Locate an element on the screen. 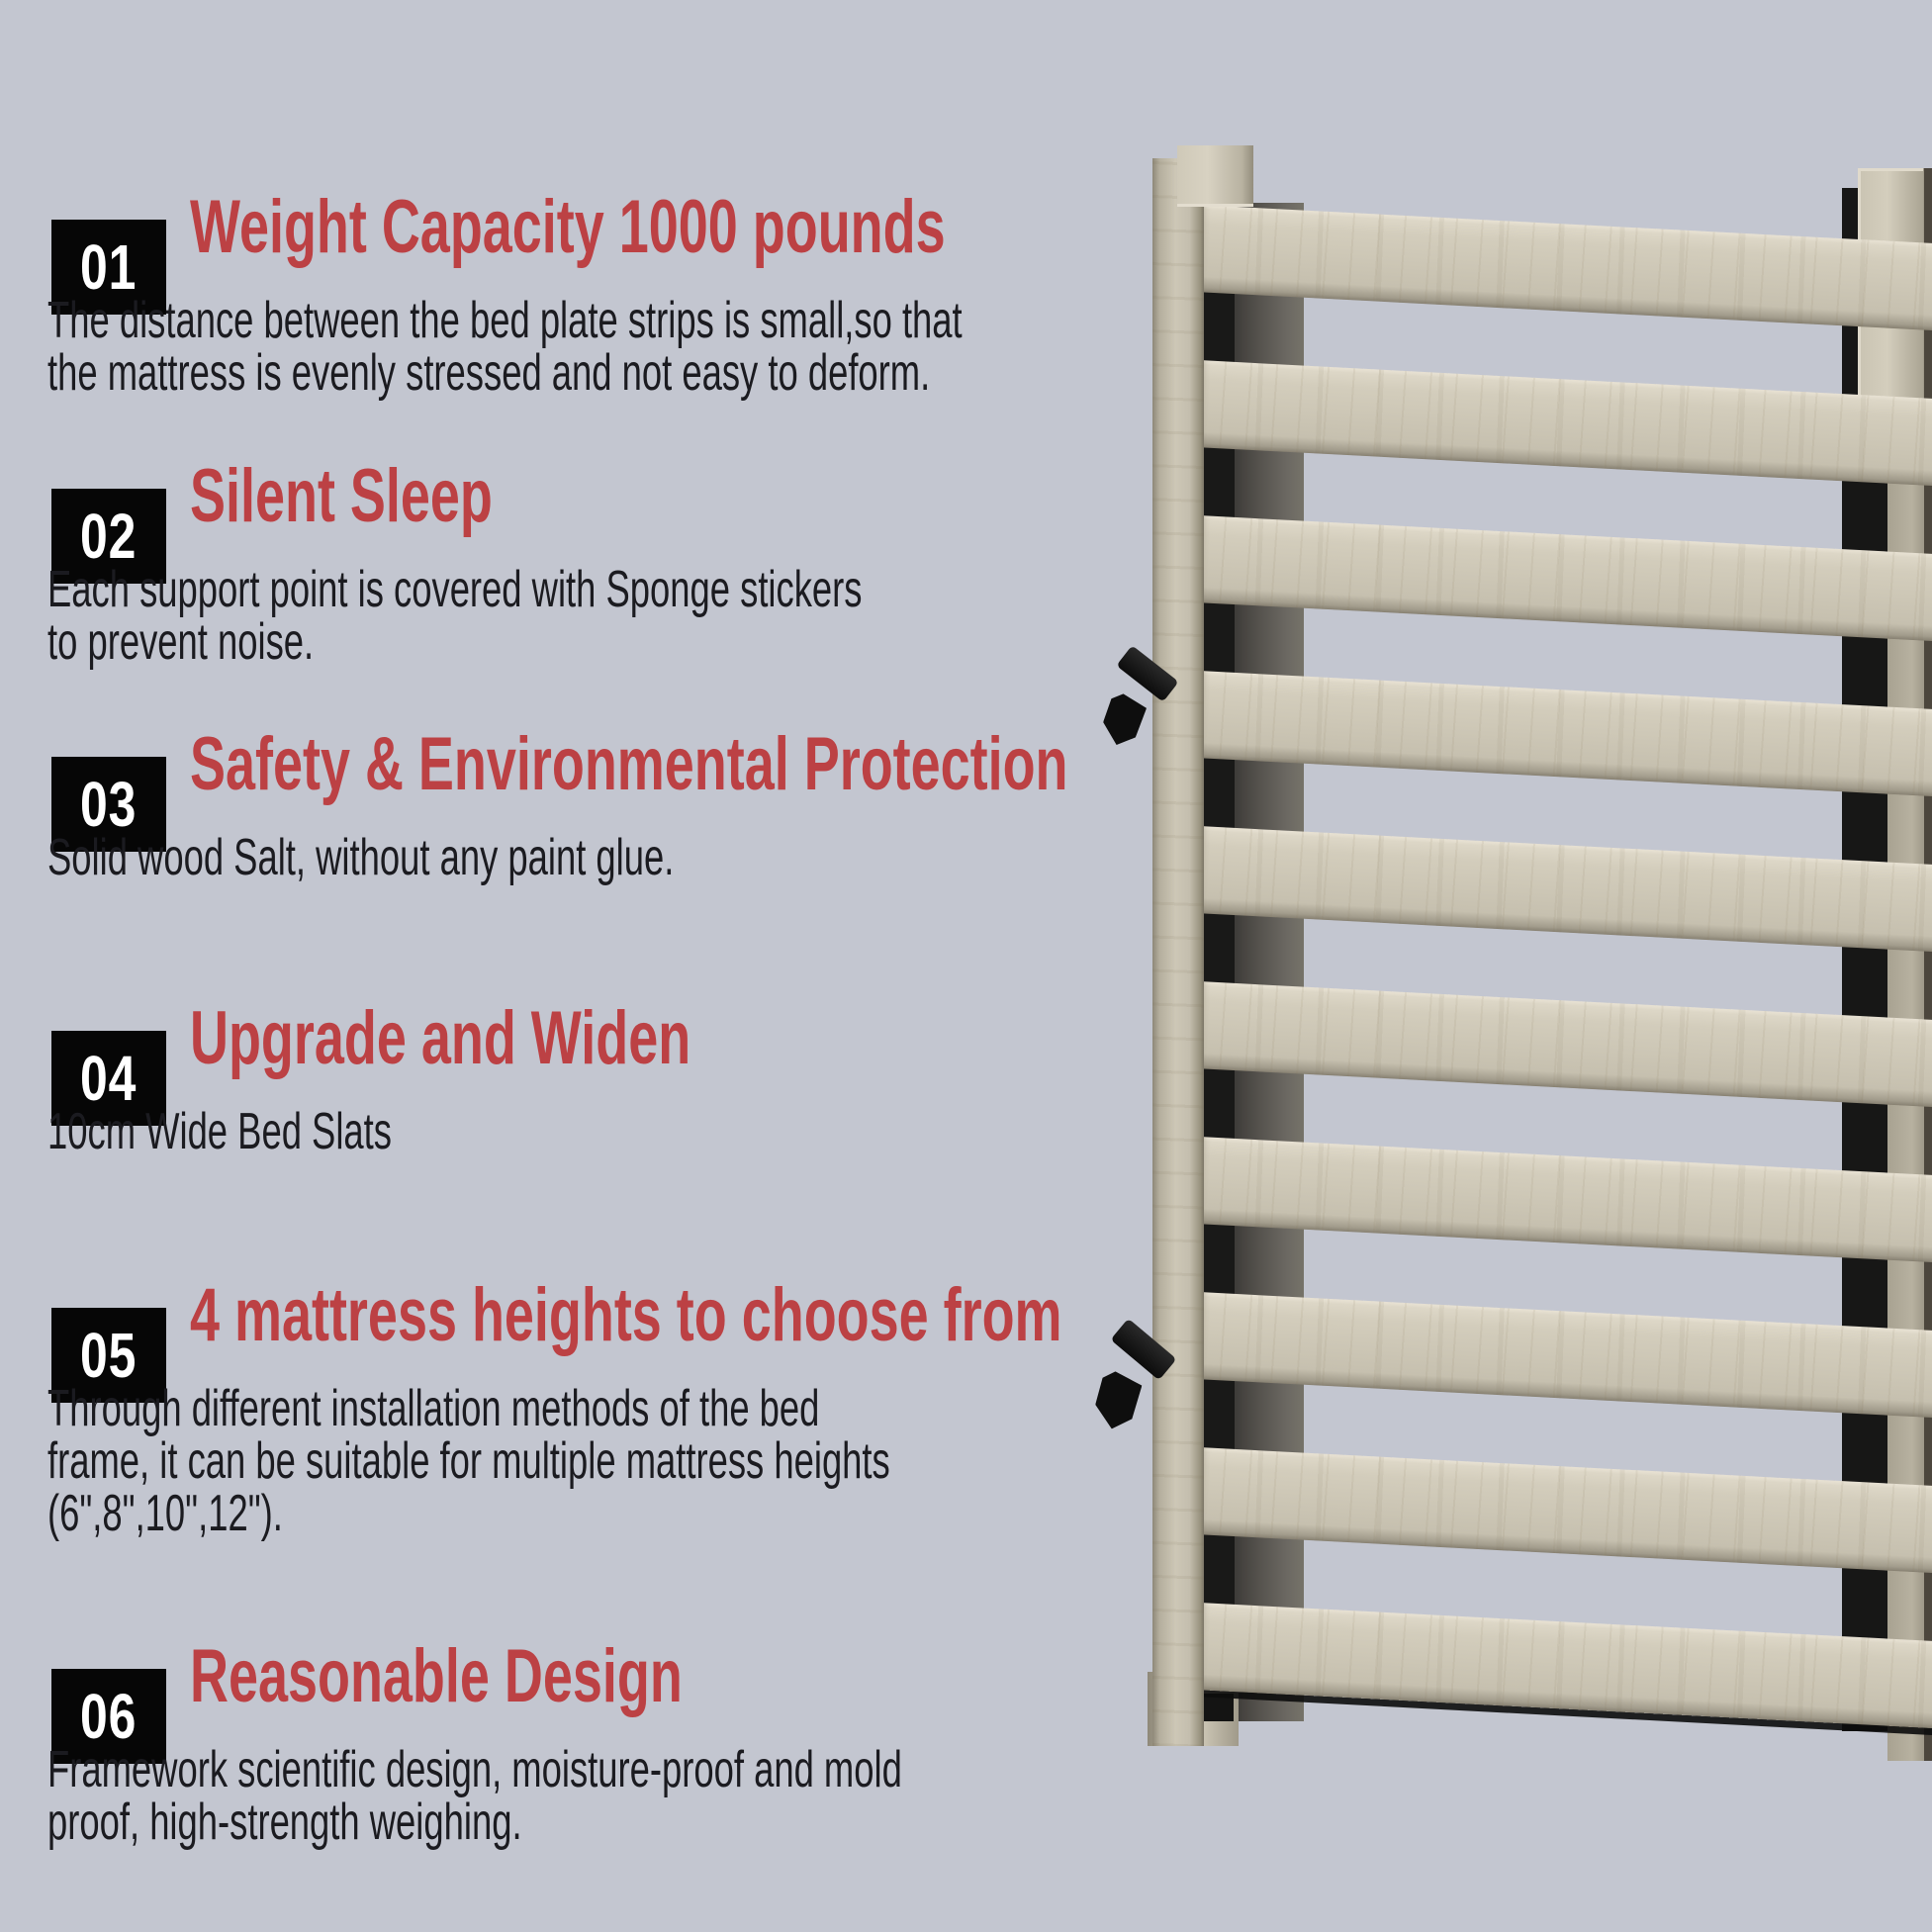  feature-number: 06 is located at coordinates (109, 1717).